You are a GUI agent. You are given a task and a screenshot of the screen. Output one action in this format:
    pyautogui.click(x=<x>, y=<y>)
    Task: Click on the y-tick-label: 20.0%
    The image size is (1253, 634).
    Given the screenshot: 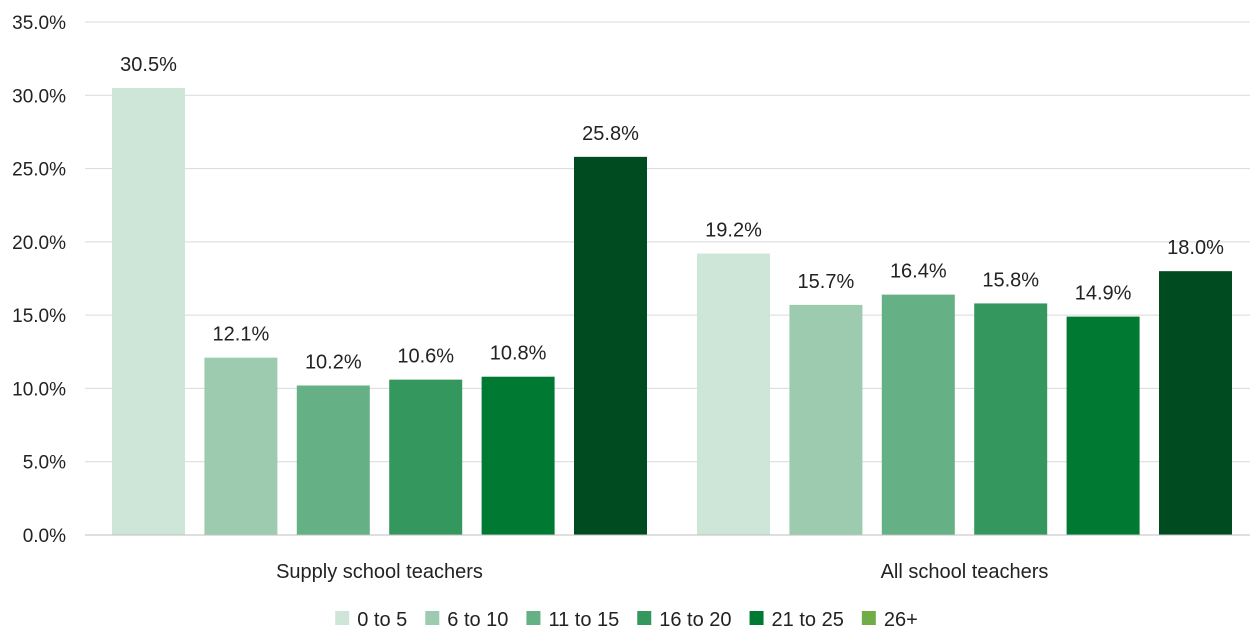 What is the action you would take?
    pyautogui.click(x=39, y=243)
    